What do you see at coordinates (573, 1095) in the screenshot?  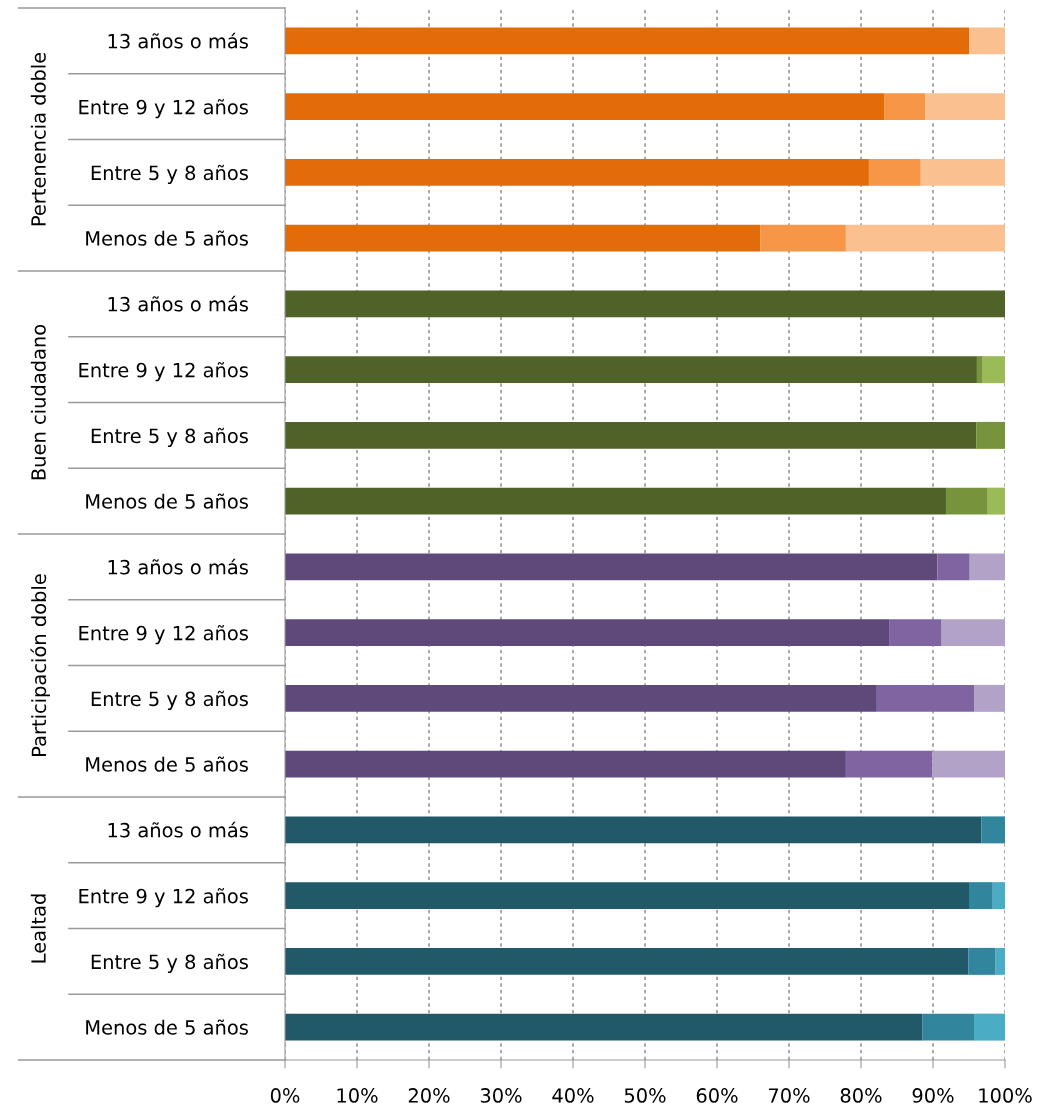 I see `x-tick-label: 40%` at bounding box center [573, 1095].